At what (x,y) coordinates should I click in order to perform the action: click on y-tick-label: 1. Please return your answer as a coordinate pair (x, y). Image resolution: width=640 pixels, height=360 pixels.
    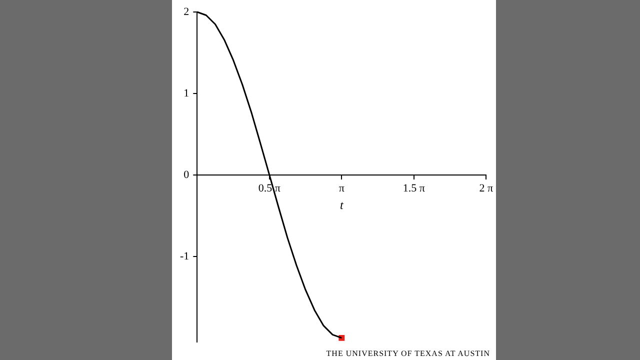
    Looking at the image, I should click on (187, 93).